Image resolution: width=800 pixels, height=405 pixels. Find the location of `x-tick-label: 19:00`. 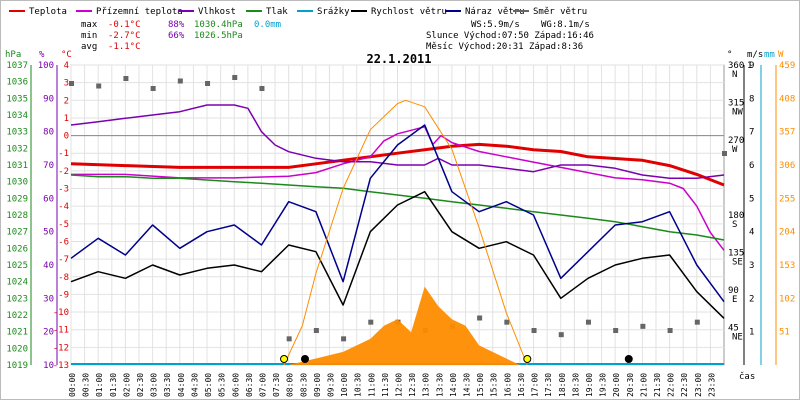

x-tick-label: 19:00 is located at coordinates (589, 385).